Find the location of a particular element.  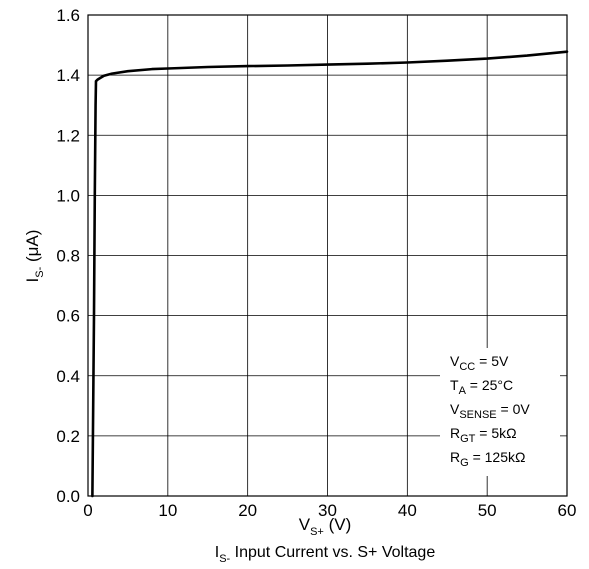

x-tick-label: 50 is located at coordinates (487, 510).